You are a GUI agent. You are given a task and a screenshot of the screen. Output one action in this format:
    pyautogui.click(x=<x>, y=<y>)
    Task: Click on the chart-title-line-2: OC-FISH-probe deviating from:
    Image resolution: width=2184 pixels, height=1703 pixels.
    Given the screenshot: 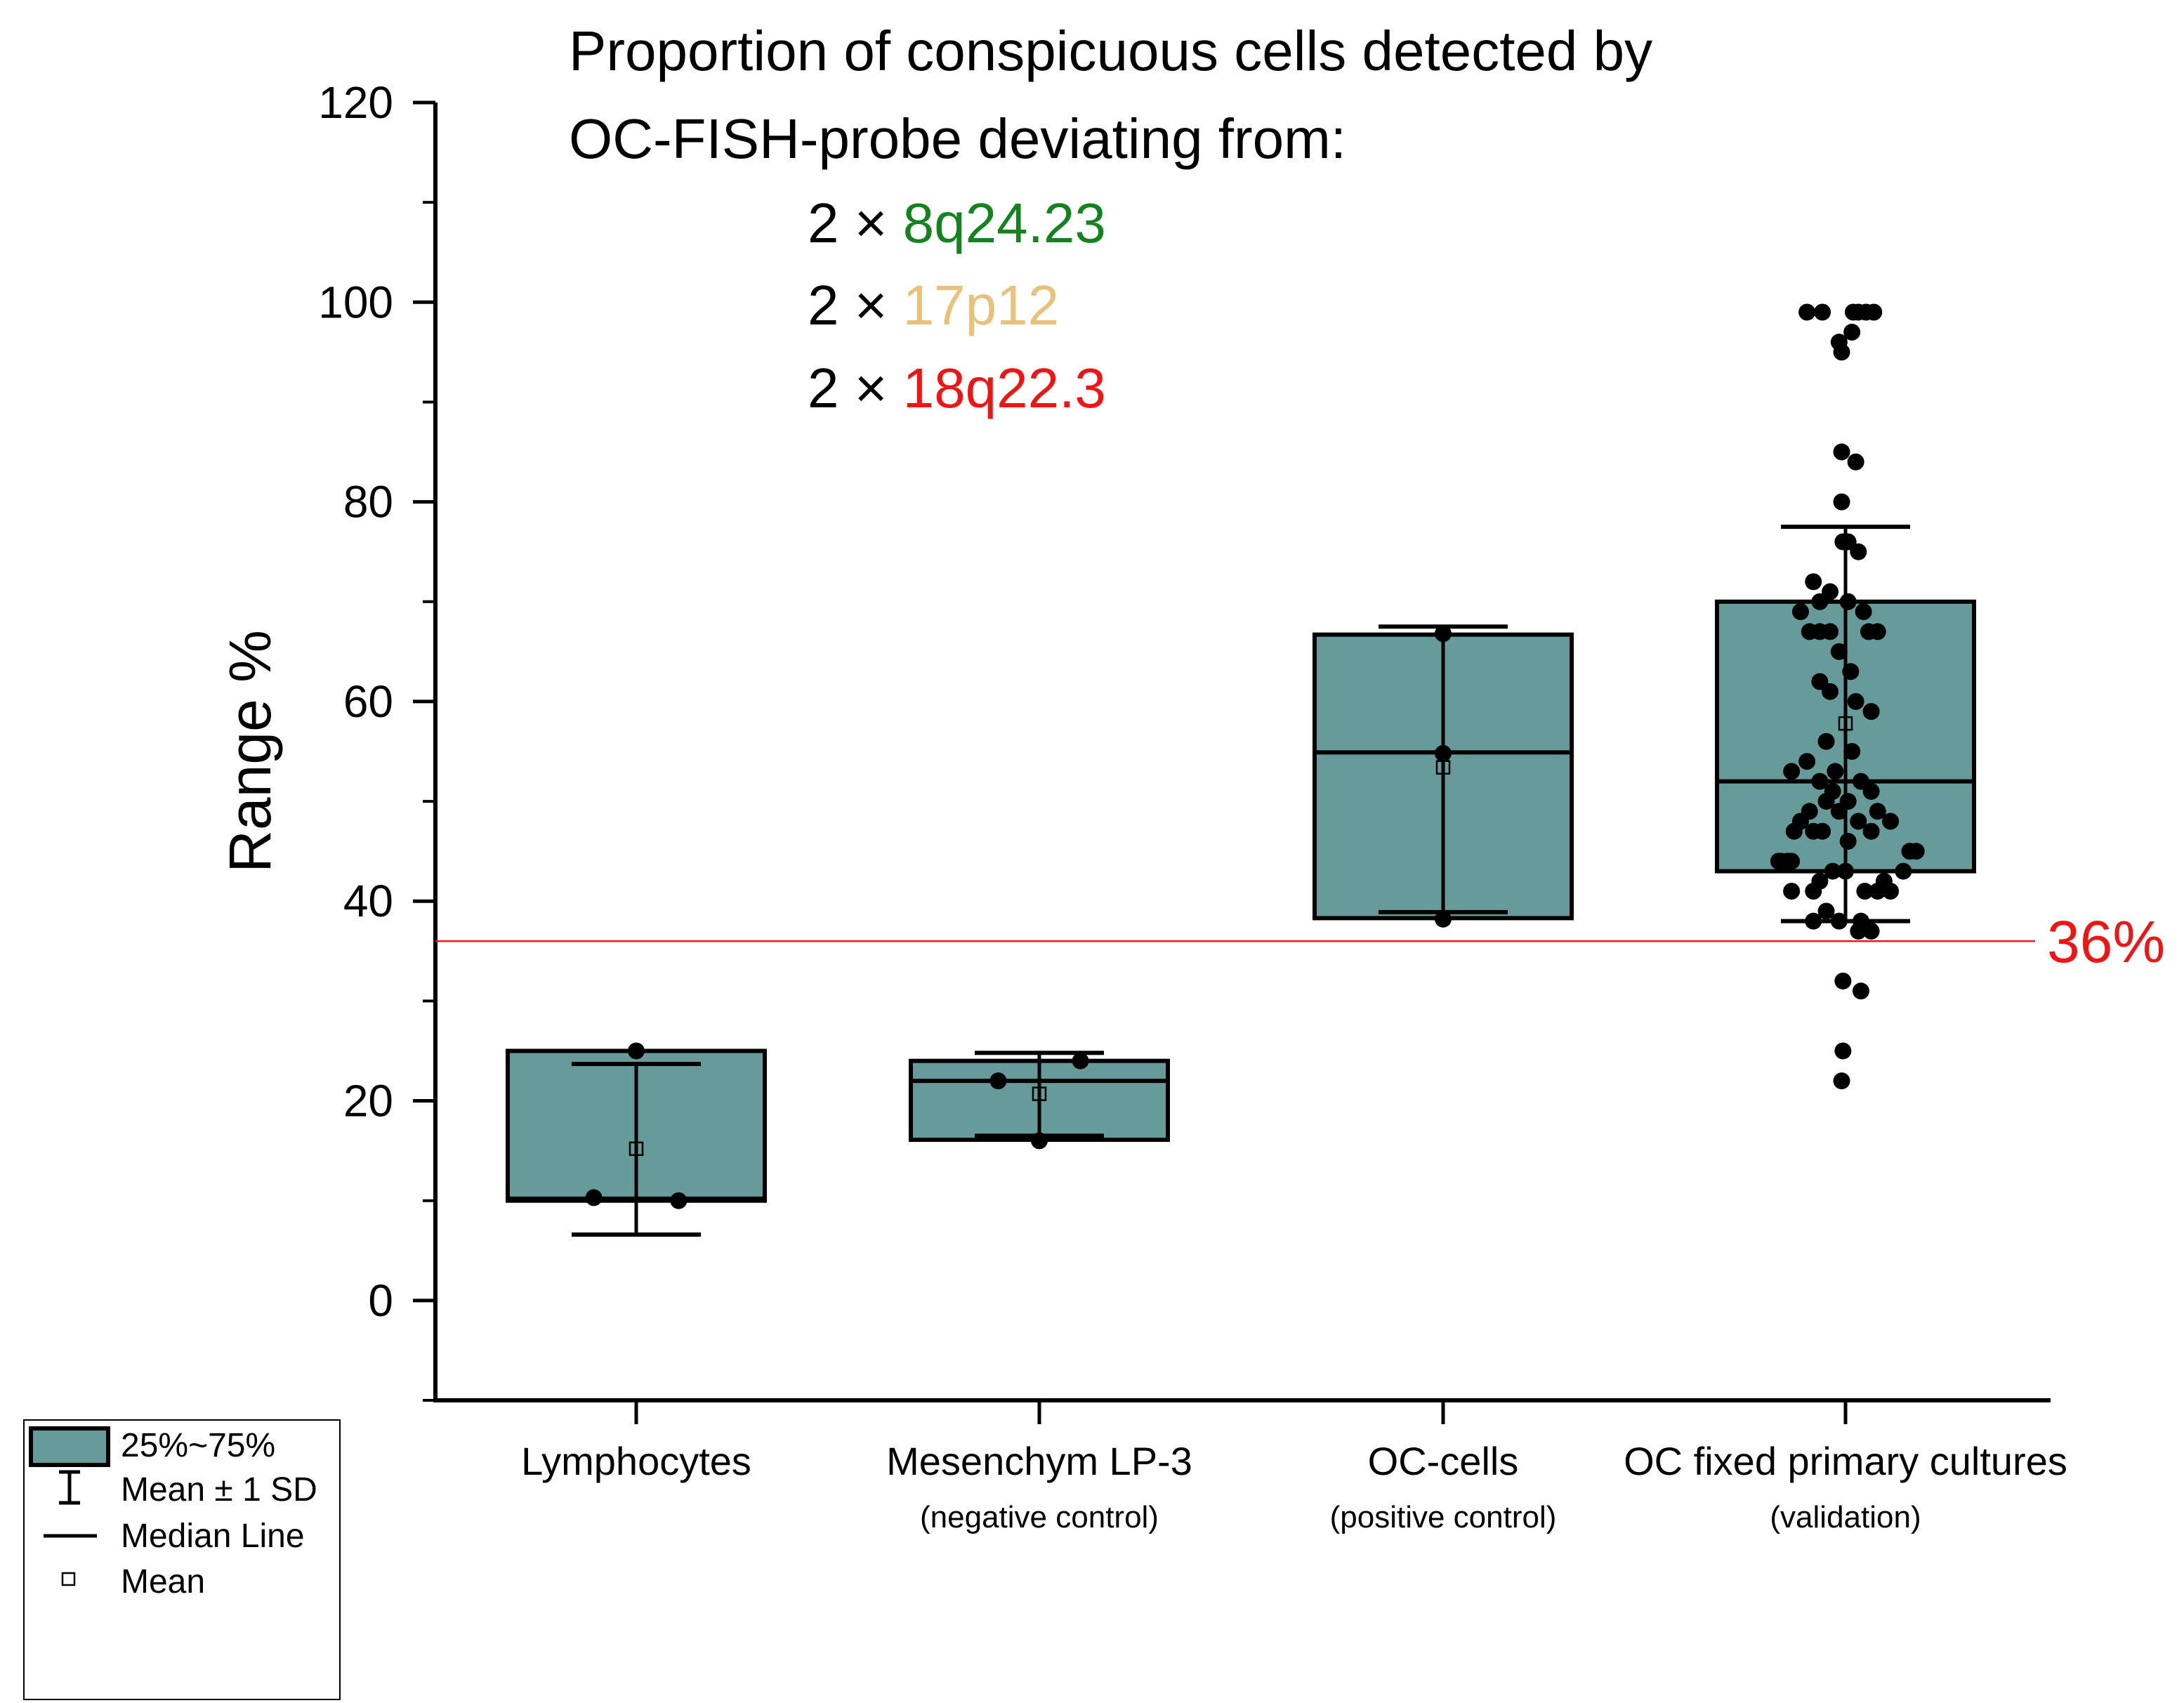 What is the action you would take?
    pyautogui.click(x=957, y=138)
    